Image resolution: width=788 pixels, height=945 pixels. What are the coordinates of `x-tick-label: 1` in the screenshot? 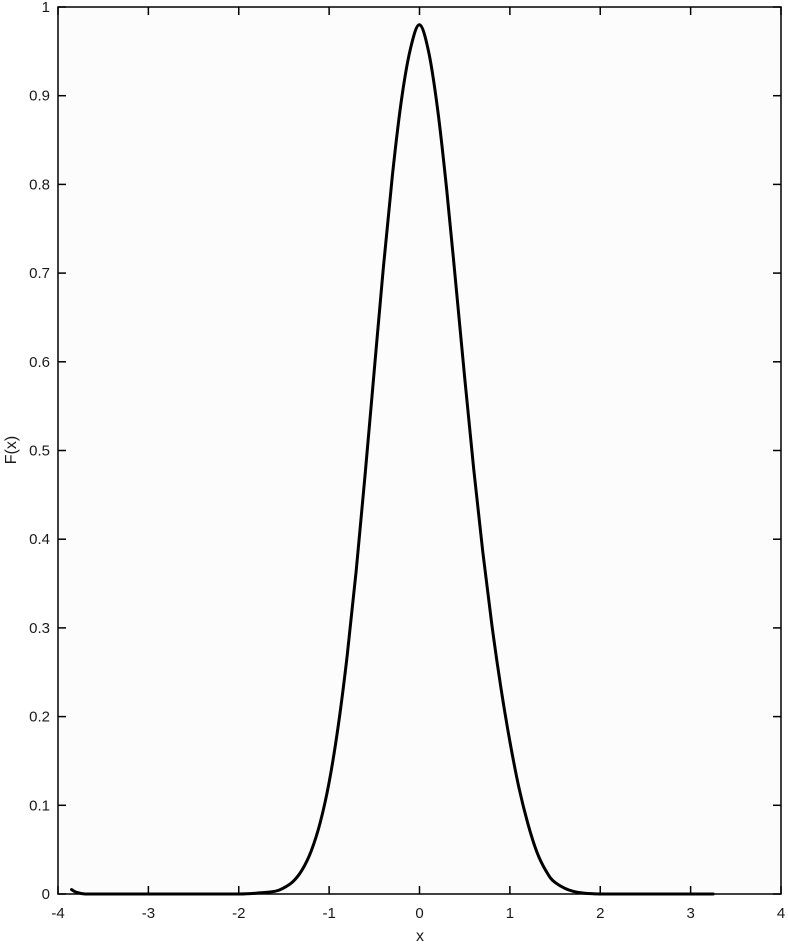 It's located at (510, 913).